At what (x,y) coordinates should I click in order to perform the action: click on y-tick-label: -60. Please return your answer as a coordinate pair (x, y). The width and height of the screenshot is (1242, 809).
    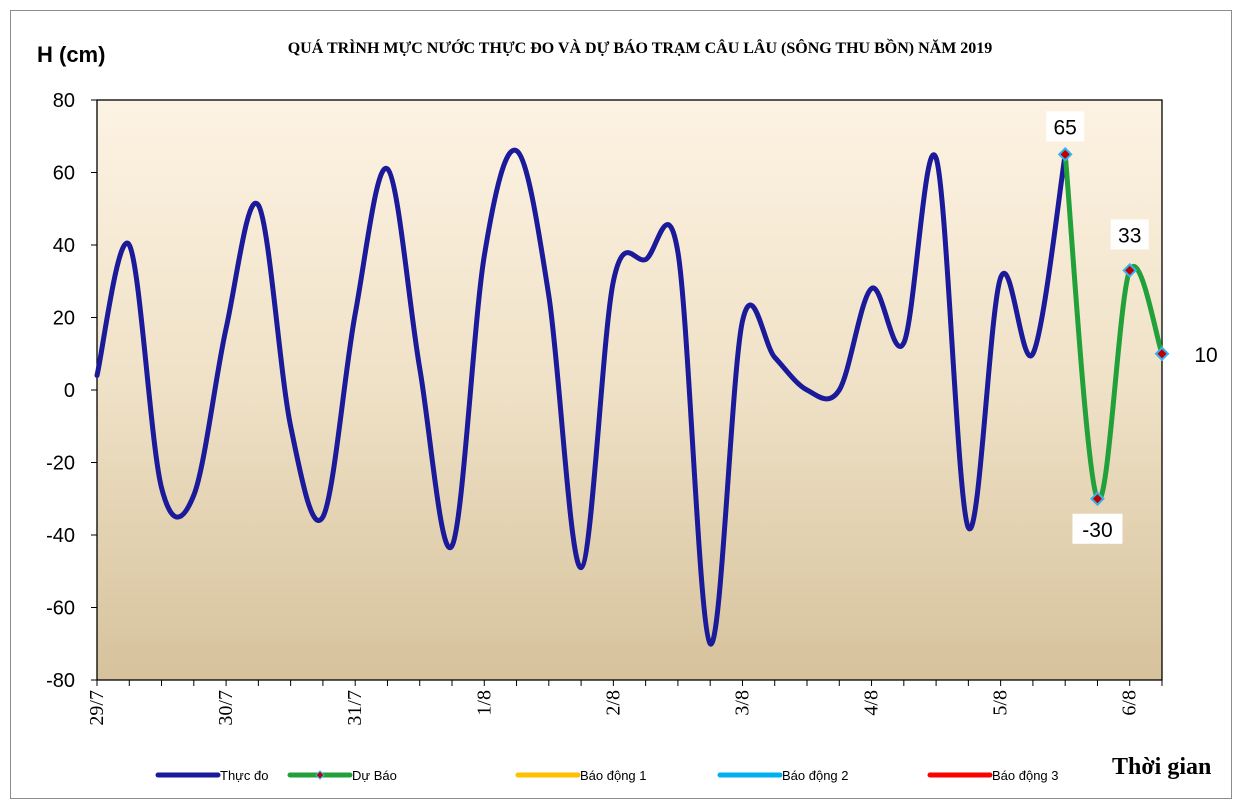
    Looking at the image, I should click on (60, 609).